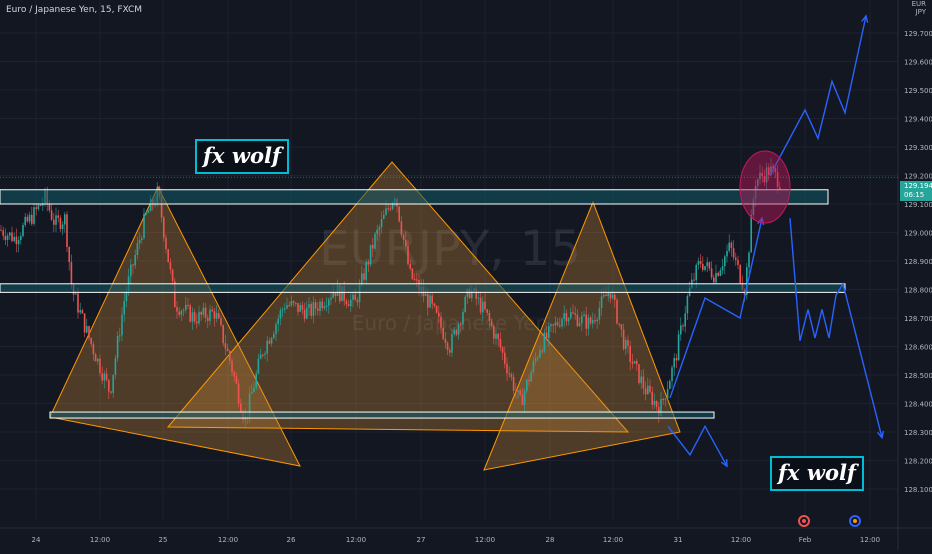 The height and width of the screenshot is (554, 932). I want to click on projection-arrowhead, so click(880, 435).